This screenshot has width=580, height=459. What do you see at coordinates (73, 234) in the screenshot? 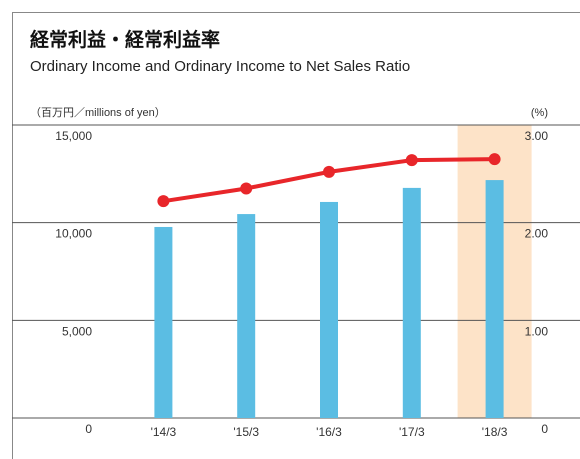
I see `y-tick-label: 10,000` at bounding box center [73, 234].